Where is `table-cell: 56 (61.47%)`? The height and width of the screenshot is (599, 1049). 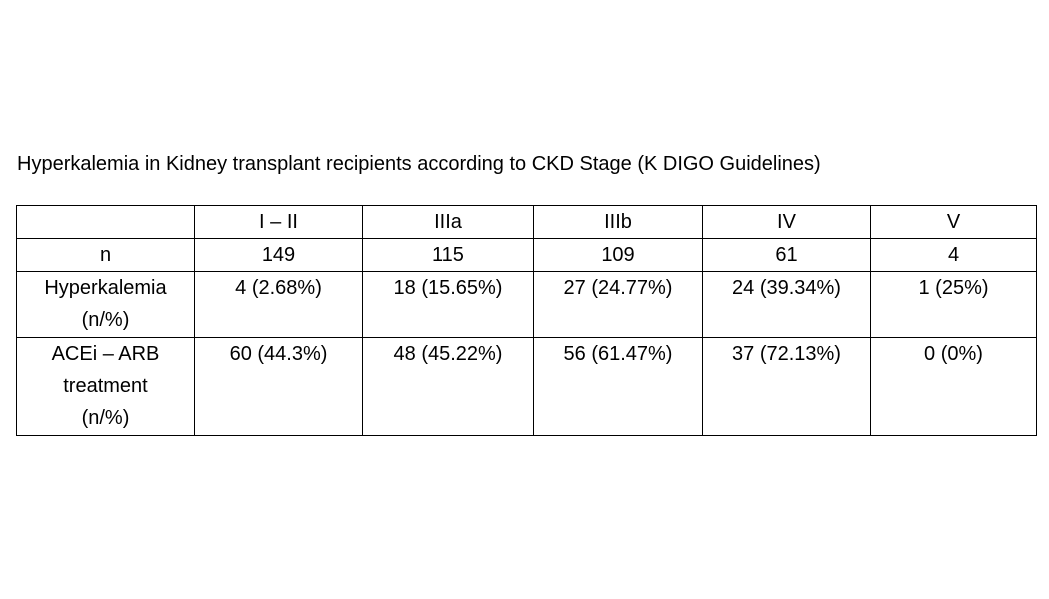
table-cell: 56 (61.47%) is located at coordinates (618, 386).